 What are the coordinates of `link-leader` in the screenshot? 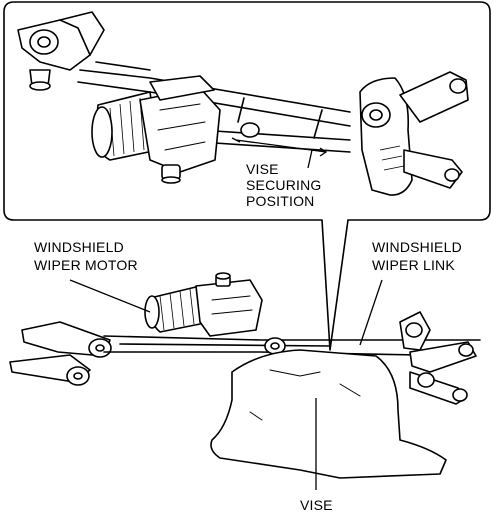 It's located at (371, 312).